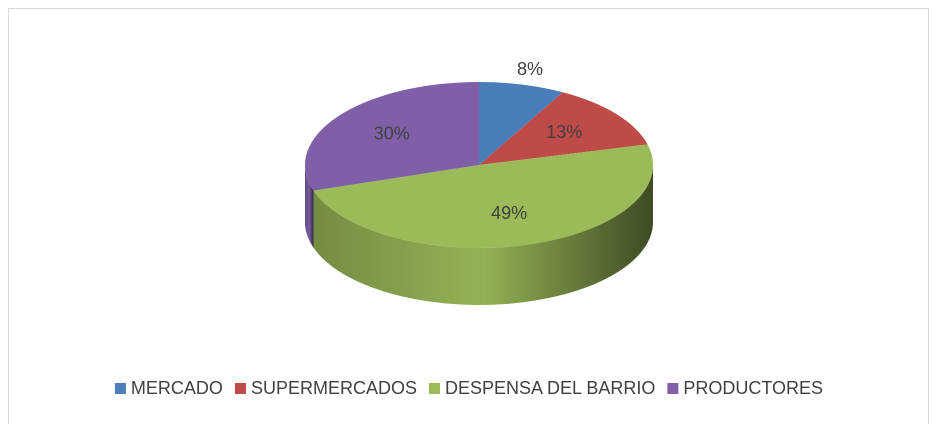  What do you see at coordinates (753, 388) in the screenshot?
I see `legend-label: PRODUCTORES` at bounding box center [753, 388].